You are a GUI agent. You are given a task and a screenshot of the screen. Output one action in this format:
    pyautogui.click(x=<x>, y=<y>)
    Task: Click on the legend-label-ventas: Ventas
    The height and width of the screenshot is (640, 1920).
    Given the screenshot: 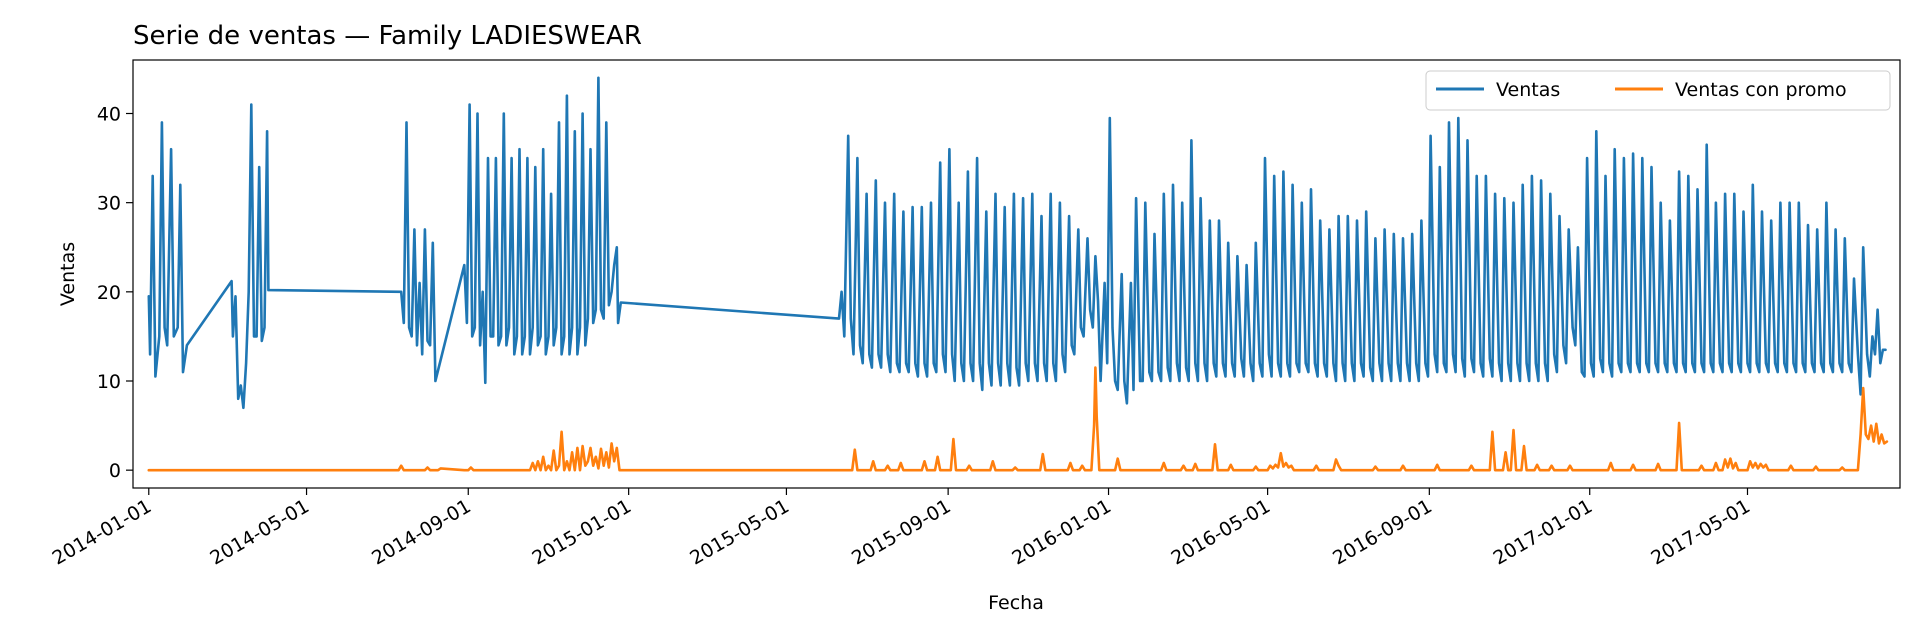 What is the action you would take?
    pyautogui.click(x=1528, y=90)
    